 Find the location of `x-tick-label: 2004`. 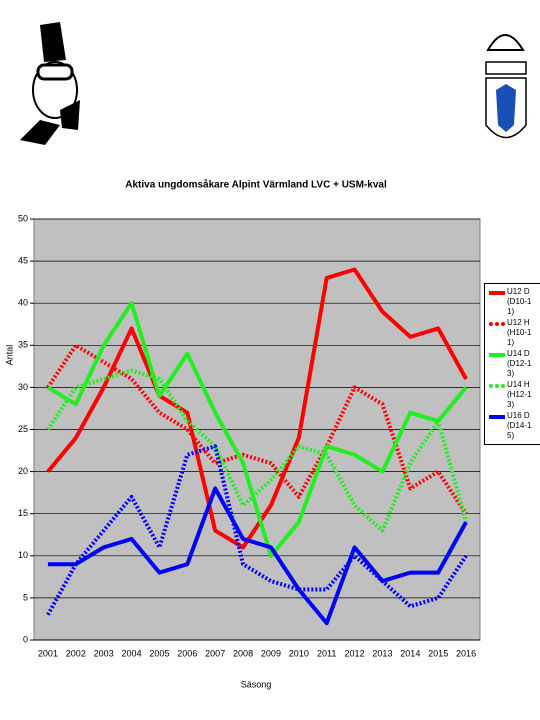

x-tick-label: 2004 is located at coordinates (132, 653).